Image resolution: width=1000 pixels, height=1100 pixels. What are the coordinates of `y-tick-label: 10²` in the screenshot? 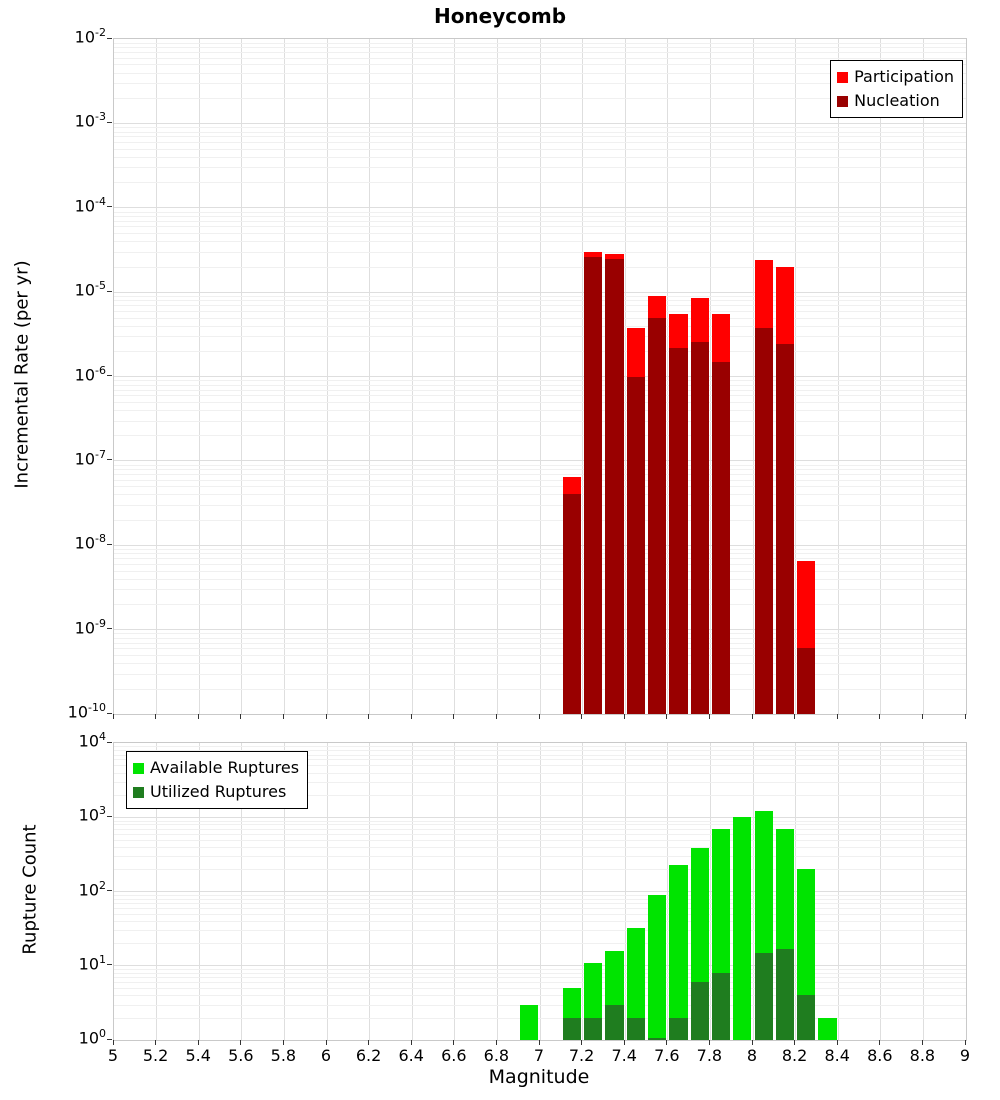 It's located at (92, 888).